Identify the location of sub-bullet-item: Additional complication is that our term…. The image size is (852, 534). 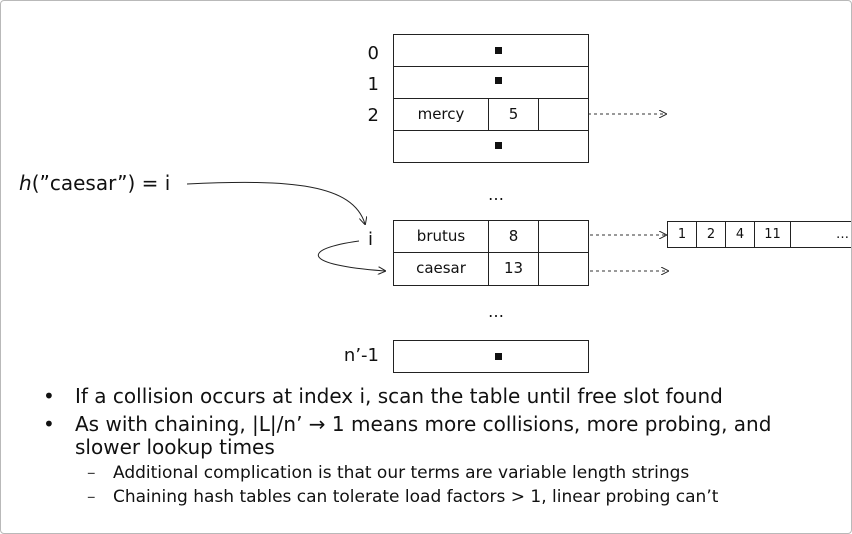
(458, 473).